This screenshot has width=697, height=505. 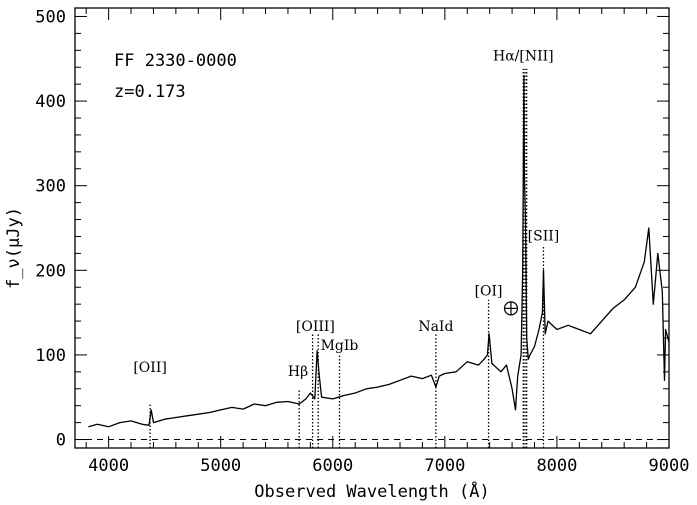 What do you see at coordinates (149, 368) in the screenshot?
I see `line-label: [OII]` at bounding box center [149, 368].